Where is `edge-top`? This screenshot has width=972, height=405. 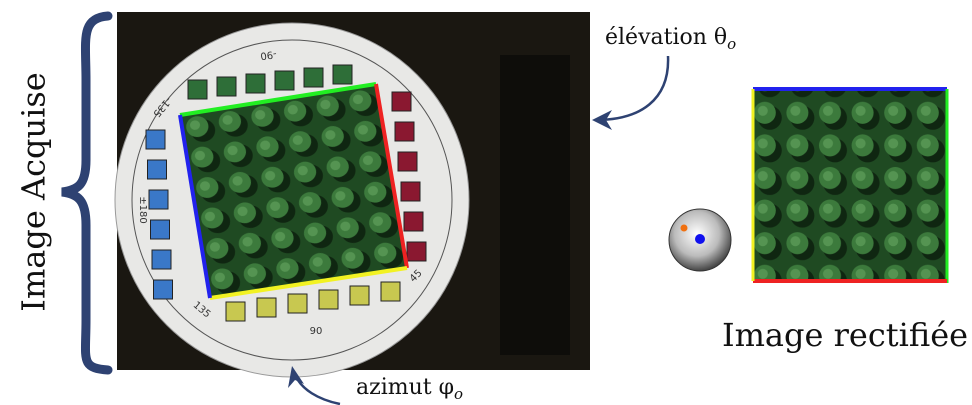 edge-top is located at coordinates (278, 99).